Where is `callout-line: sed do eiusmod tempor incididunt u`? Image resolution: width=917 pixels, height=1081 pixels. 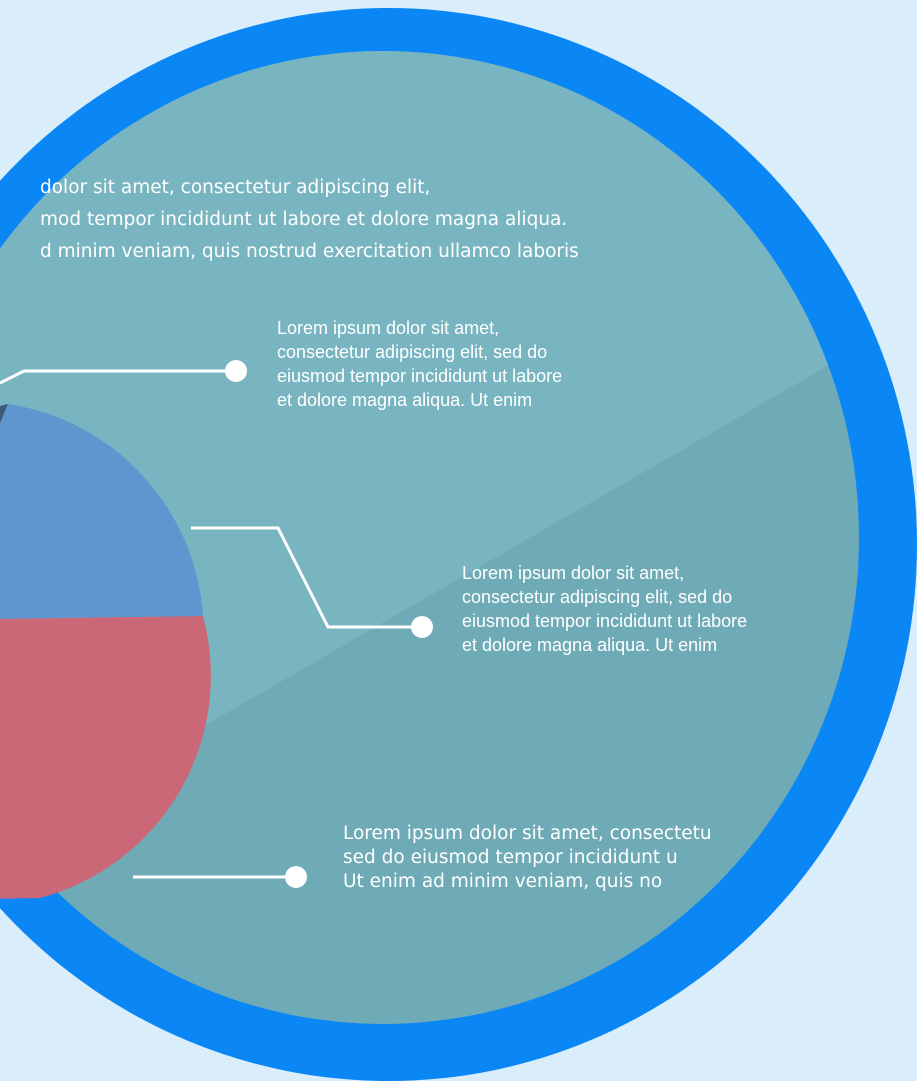 callout-line: sed do eiusmod tempor incididunt u is located at coordinates (510, 857).